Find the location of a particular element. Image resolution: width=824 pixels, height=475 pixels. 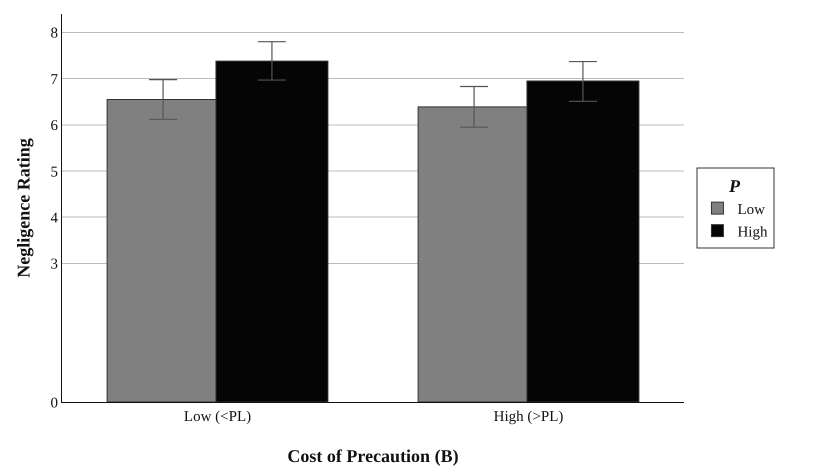

y-tick-label: 7 is located at coordinates (54, 80).